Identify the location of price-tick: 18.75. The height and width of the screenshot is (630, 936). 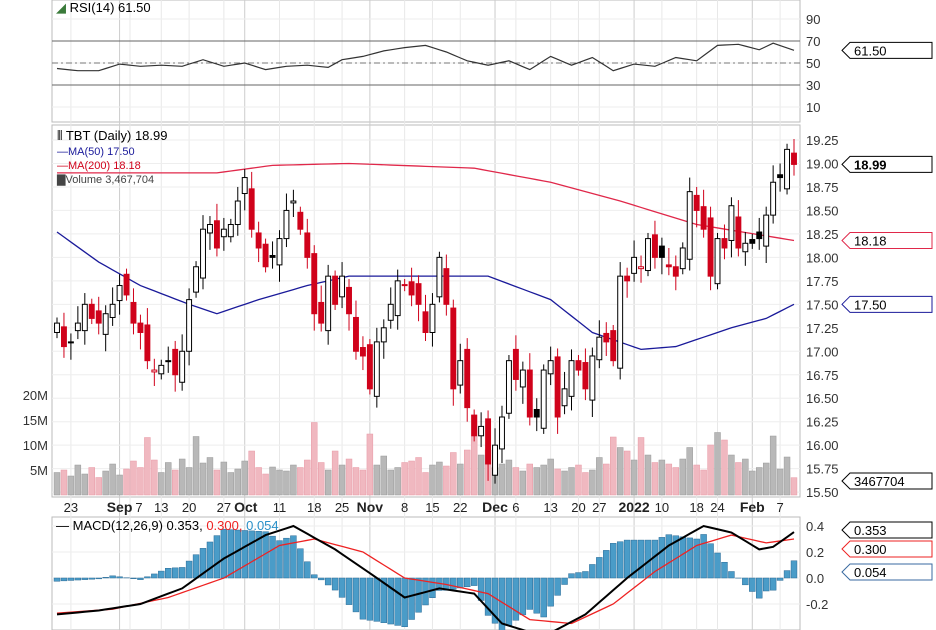
(822, 187).